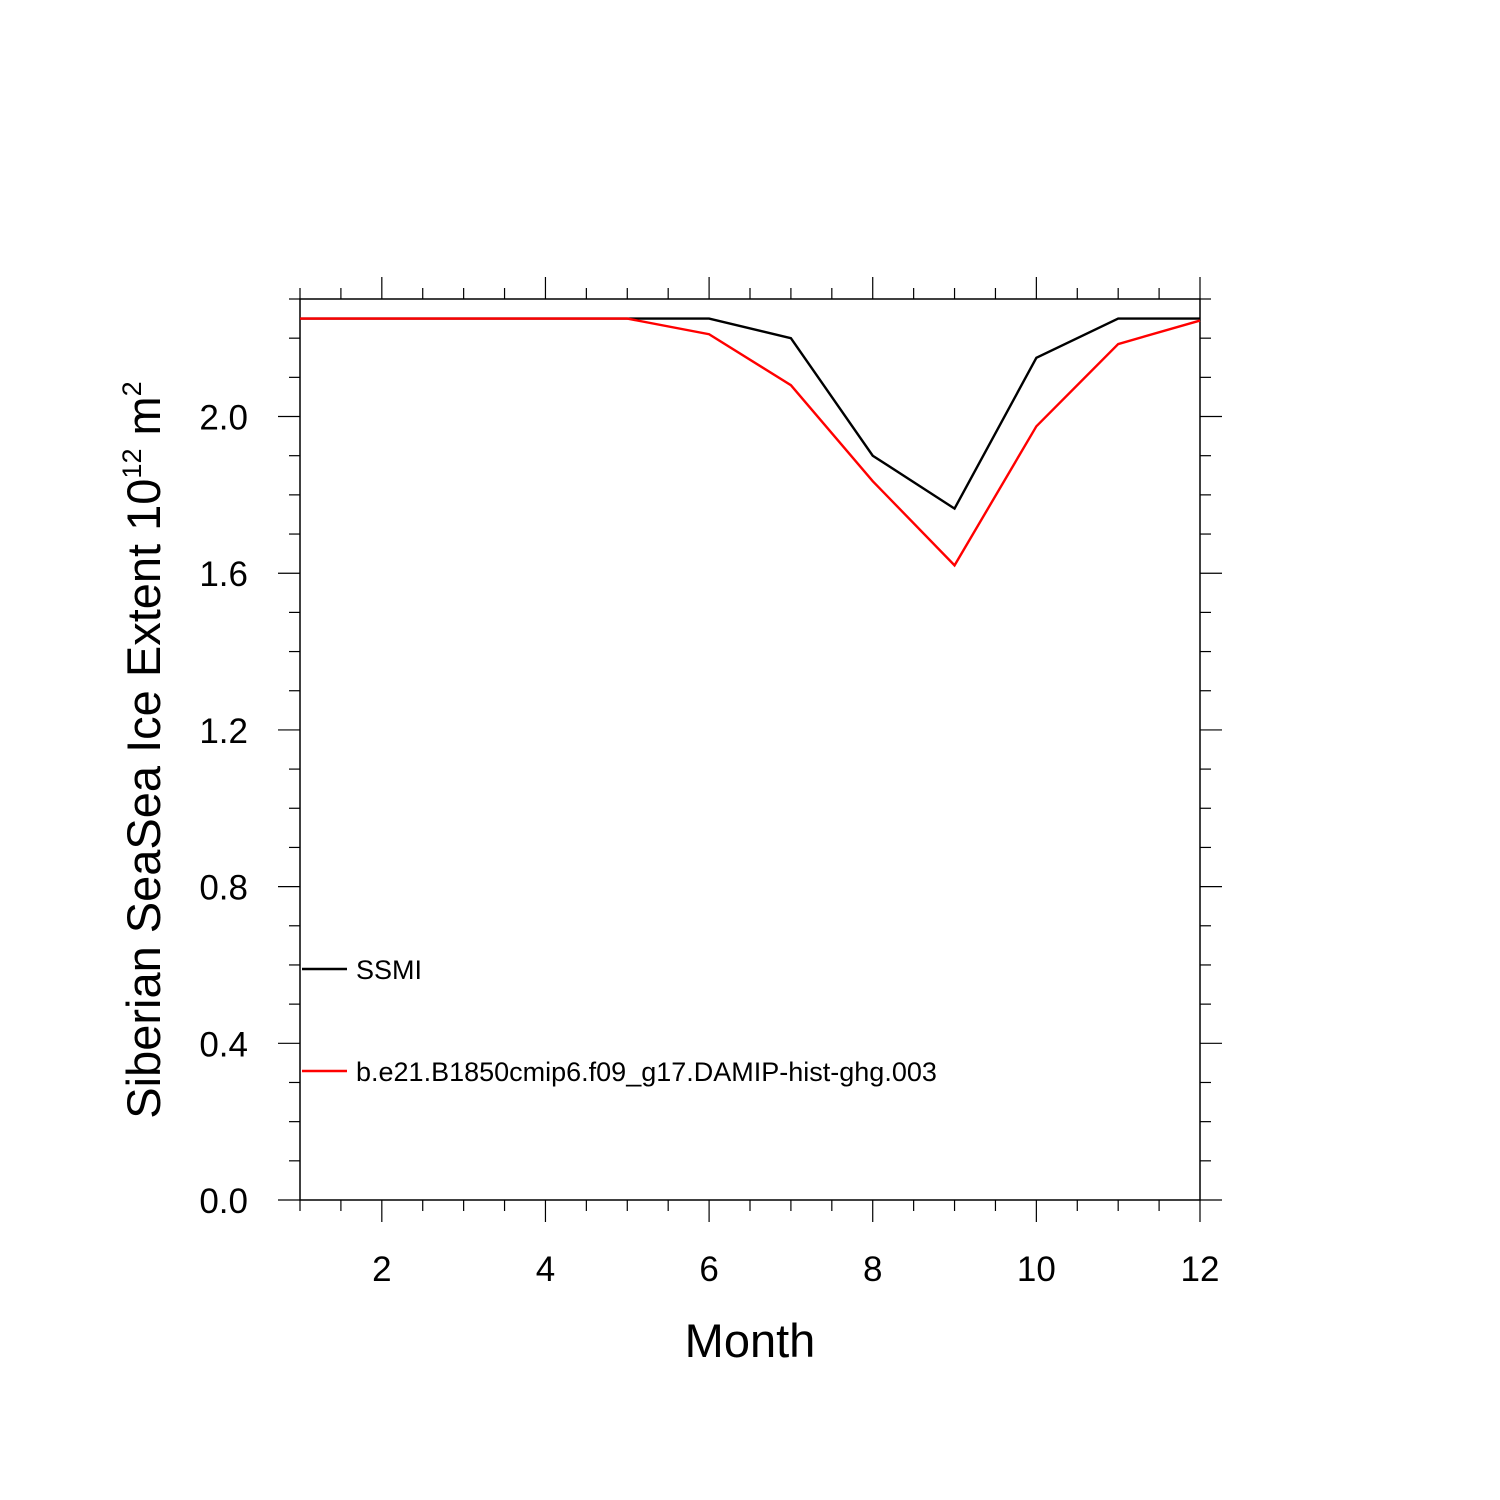  I want to click on y-axis-title-main: Siberian SeaSea Ice Extent 10, so click(143, 799).